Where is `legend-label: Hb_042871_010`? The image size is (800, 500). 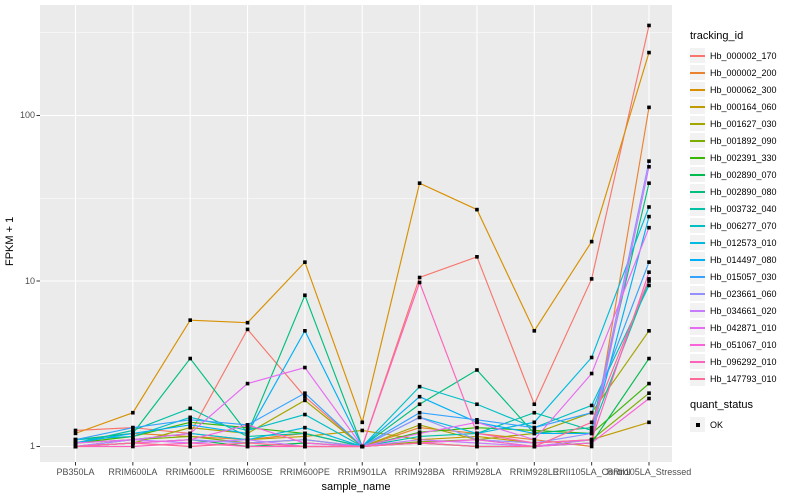
legend-label: Hb_042871_010 is located at coordinates (743, 327).